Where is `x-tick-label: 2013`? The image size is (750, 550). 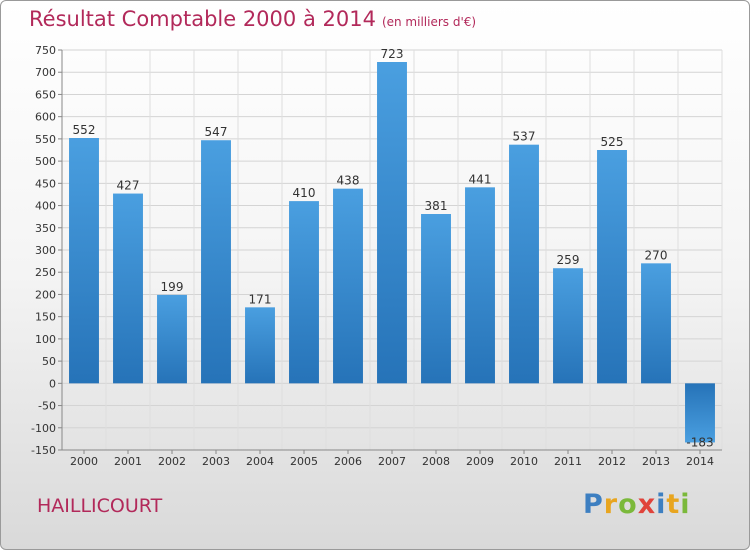
x-tick-label: 2013 is located at coordinates (656, 461).